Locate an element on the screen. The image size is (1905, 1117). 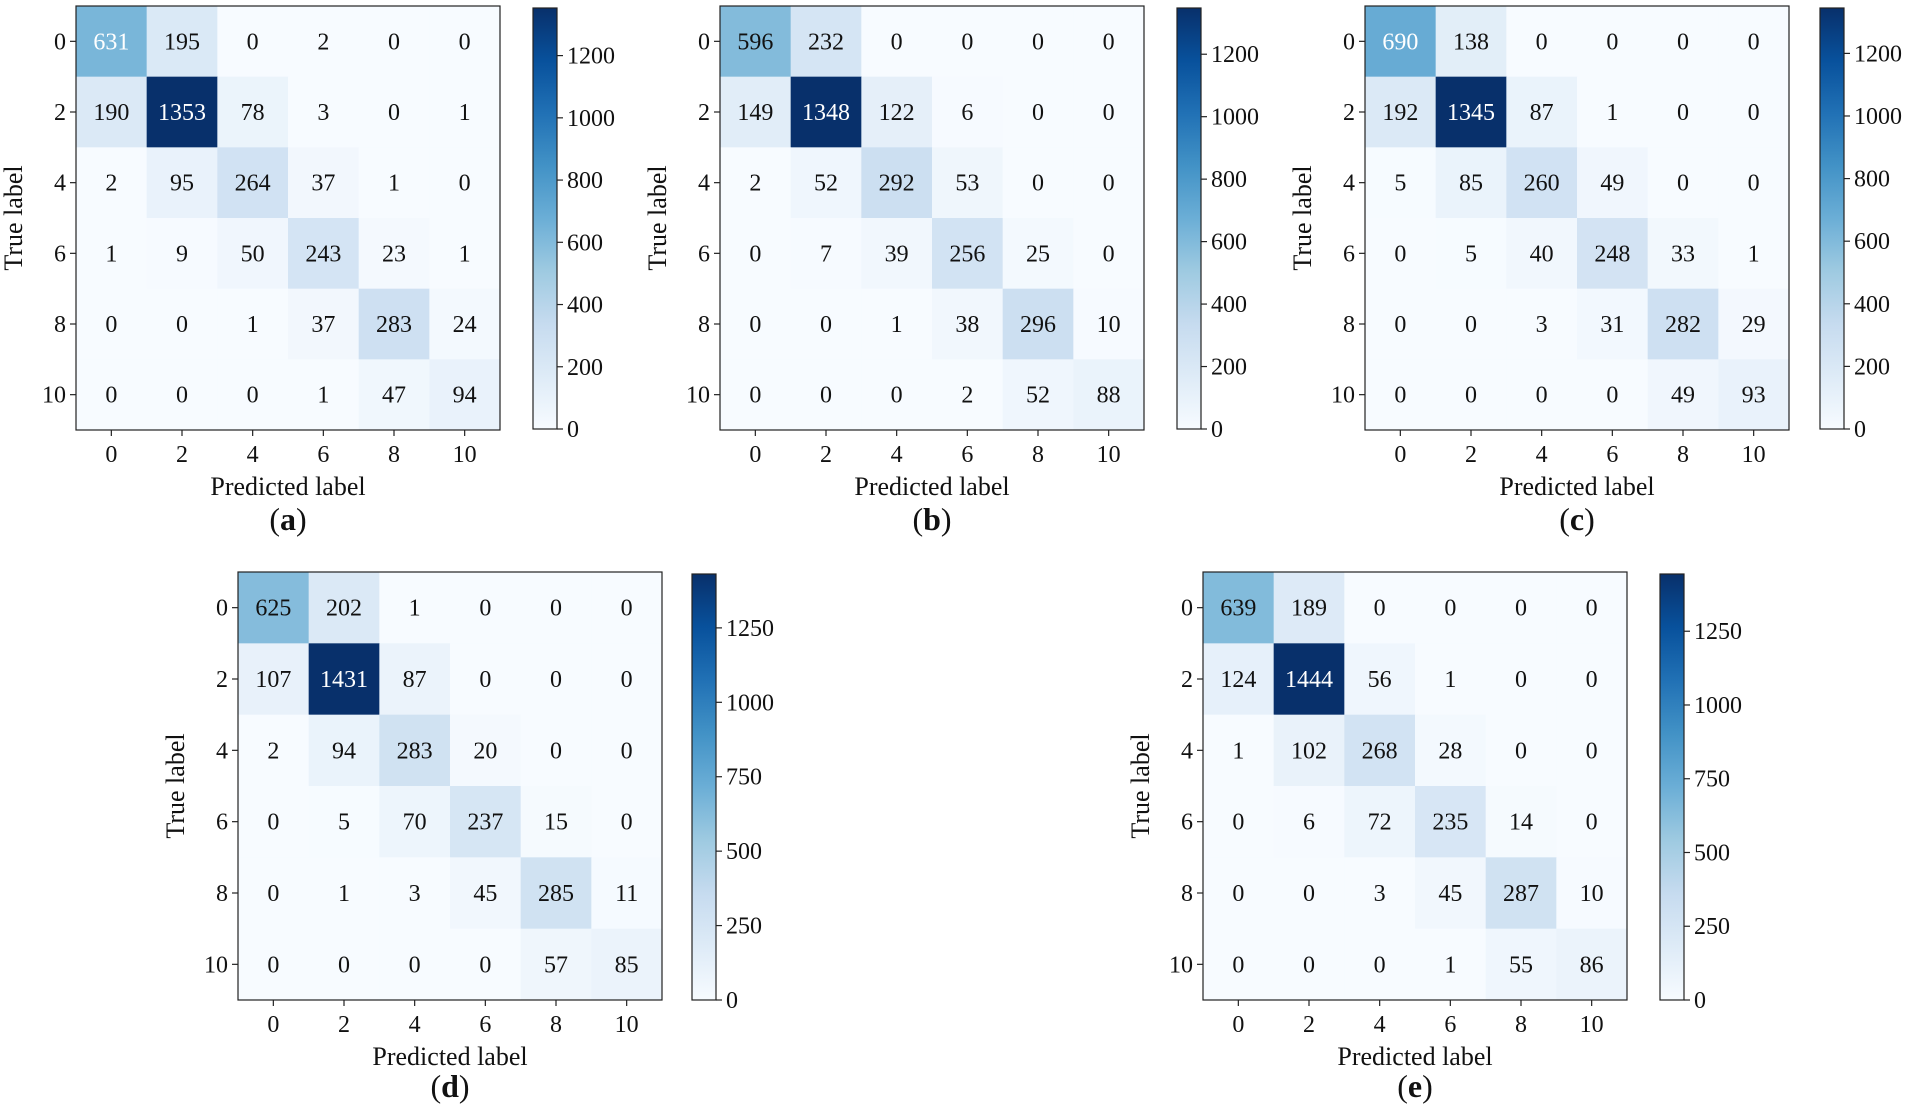
colorbar-tick-label: 1250 is located at coordinates (750, 629).